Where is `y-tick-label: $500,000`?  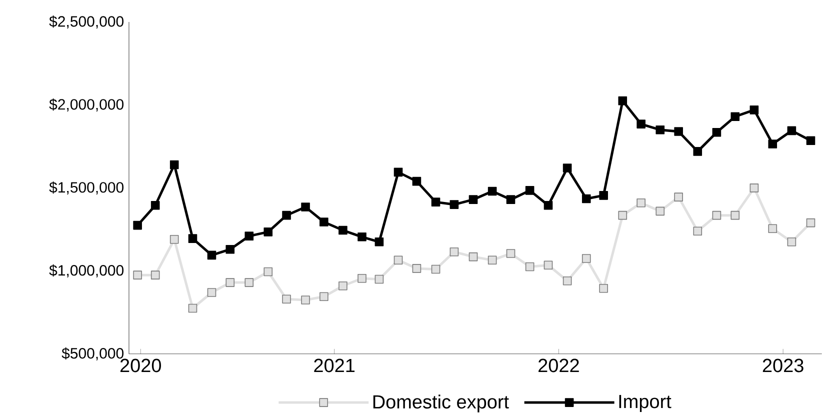
y-tick-label: $500,000 is located at coordinates (93, 353).